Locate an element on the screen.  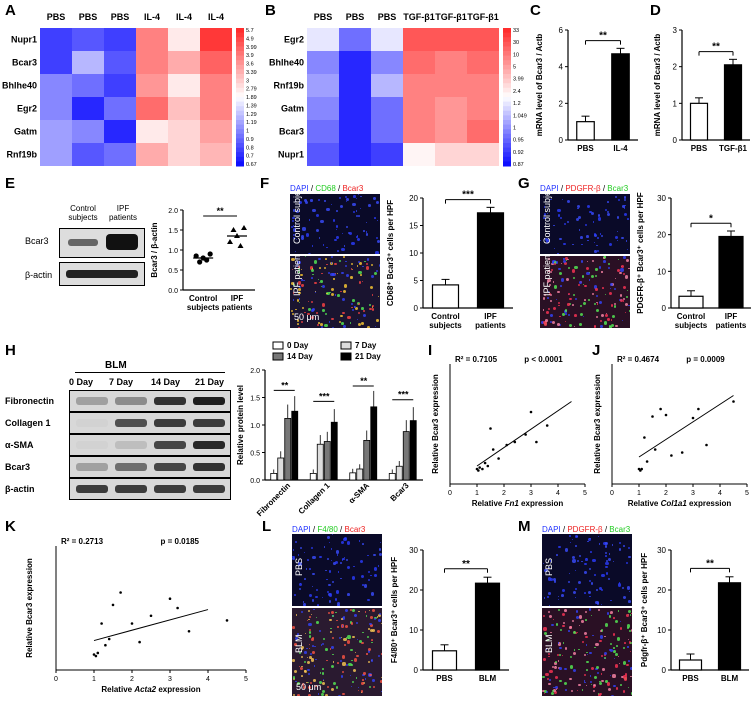
x-tick-label: 3 is located at coordinates (170, 679).